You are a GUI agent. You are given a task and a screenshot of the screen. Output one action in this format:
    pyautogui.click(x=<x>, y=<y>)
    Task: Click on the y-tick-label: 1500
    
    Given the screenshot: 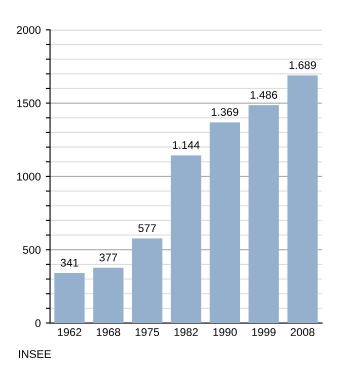 What is the action you would take?
    pyautogui.click(x=29, y=103)
    